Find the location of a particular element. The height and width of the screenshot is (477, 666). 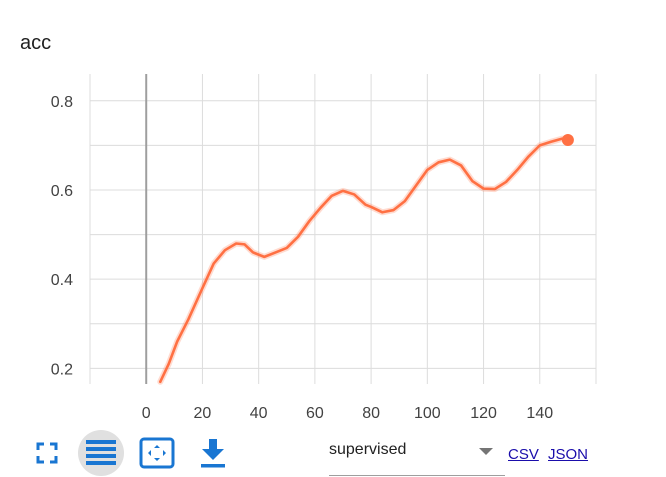

y-tick-label: 0.2 is located at coordinates (62, 369).